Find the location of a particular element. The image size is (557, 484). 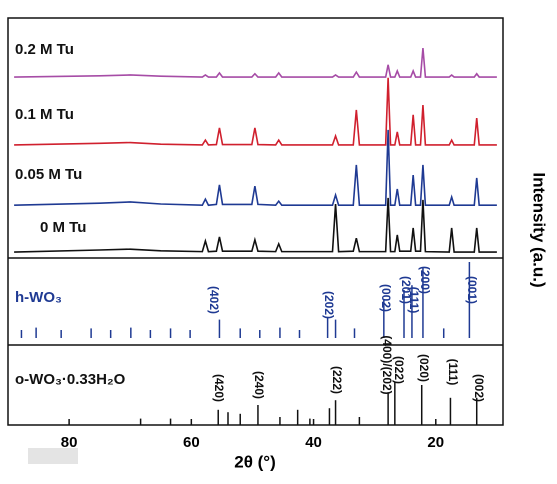

peak-annotation: (400)/(202) is located at coordinates (387, 364).